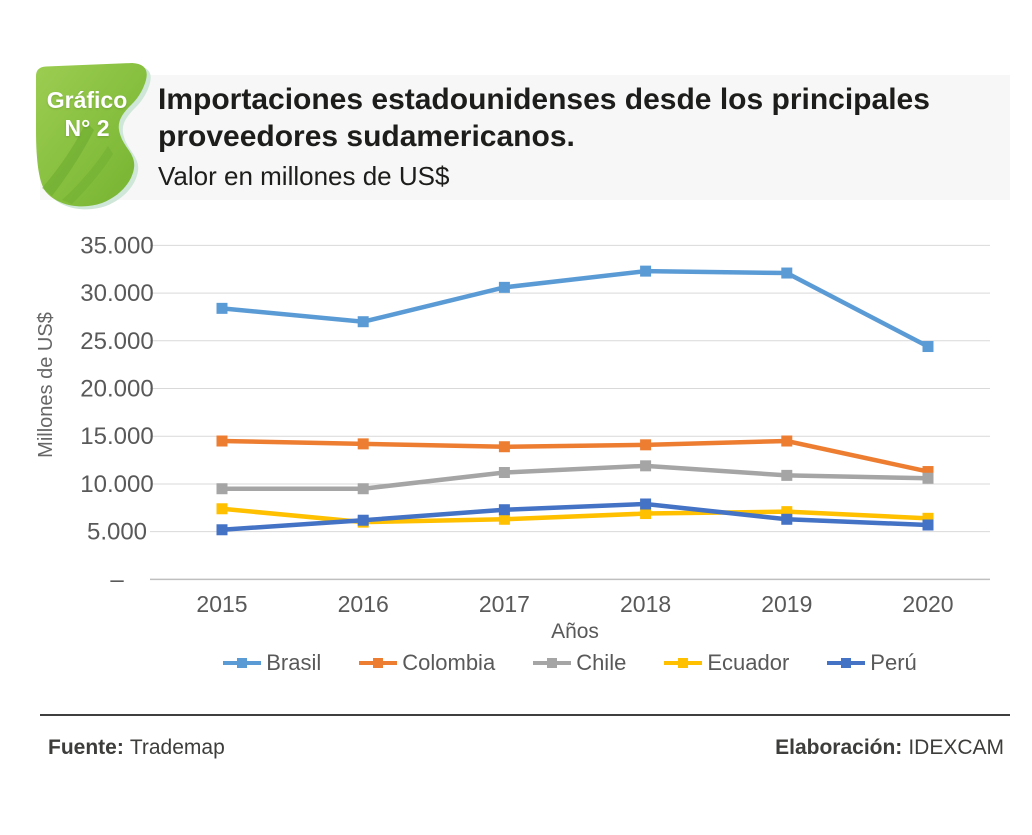  What do you see at coordinates (449, 662) in the screenshot?
I see `legend-label: Colombia` at bounding box center [449, 662].